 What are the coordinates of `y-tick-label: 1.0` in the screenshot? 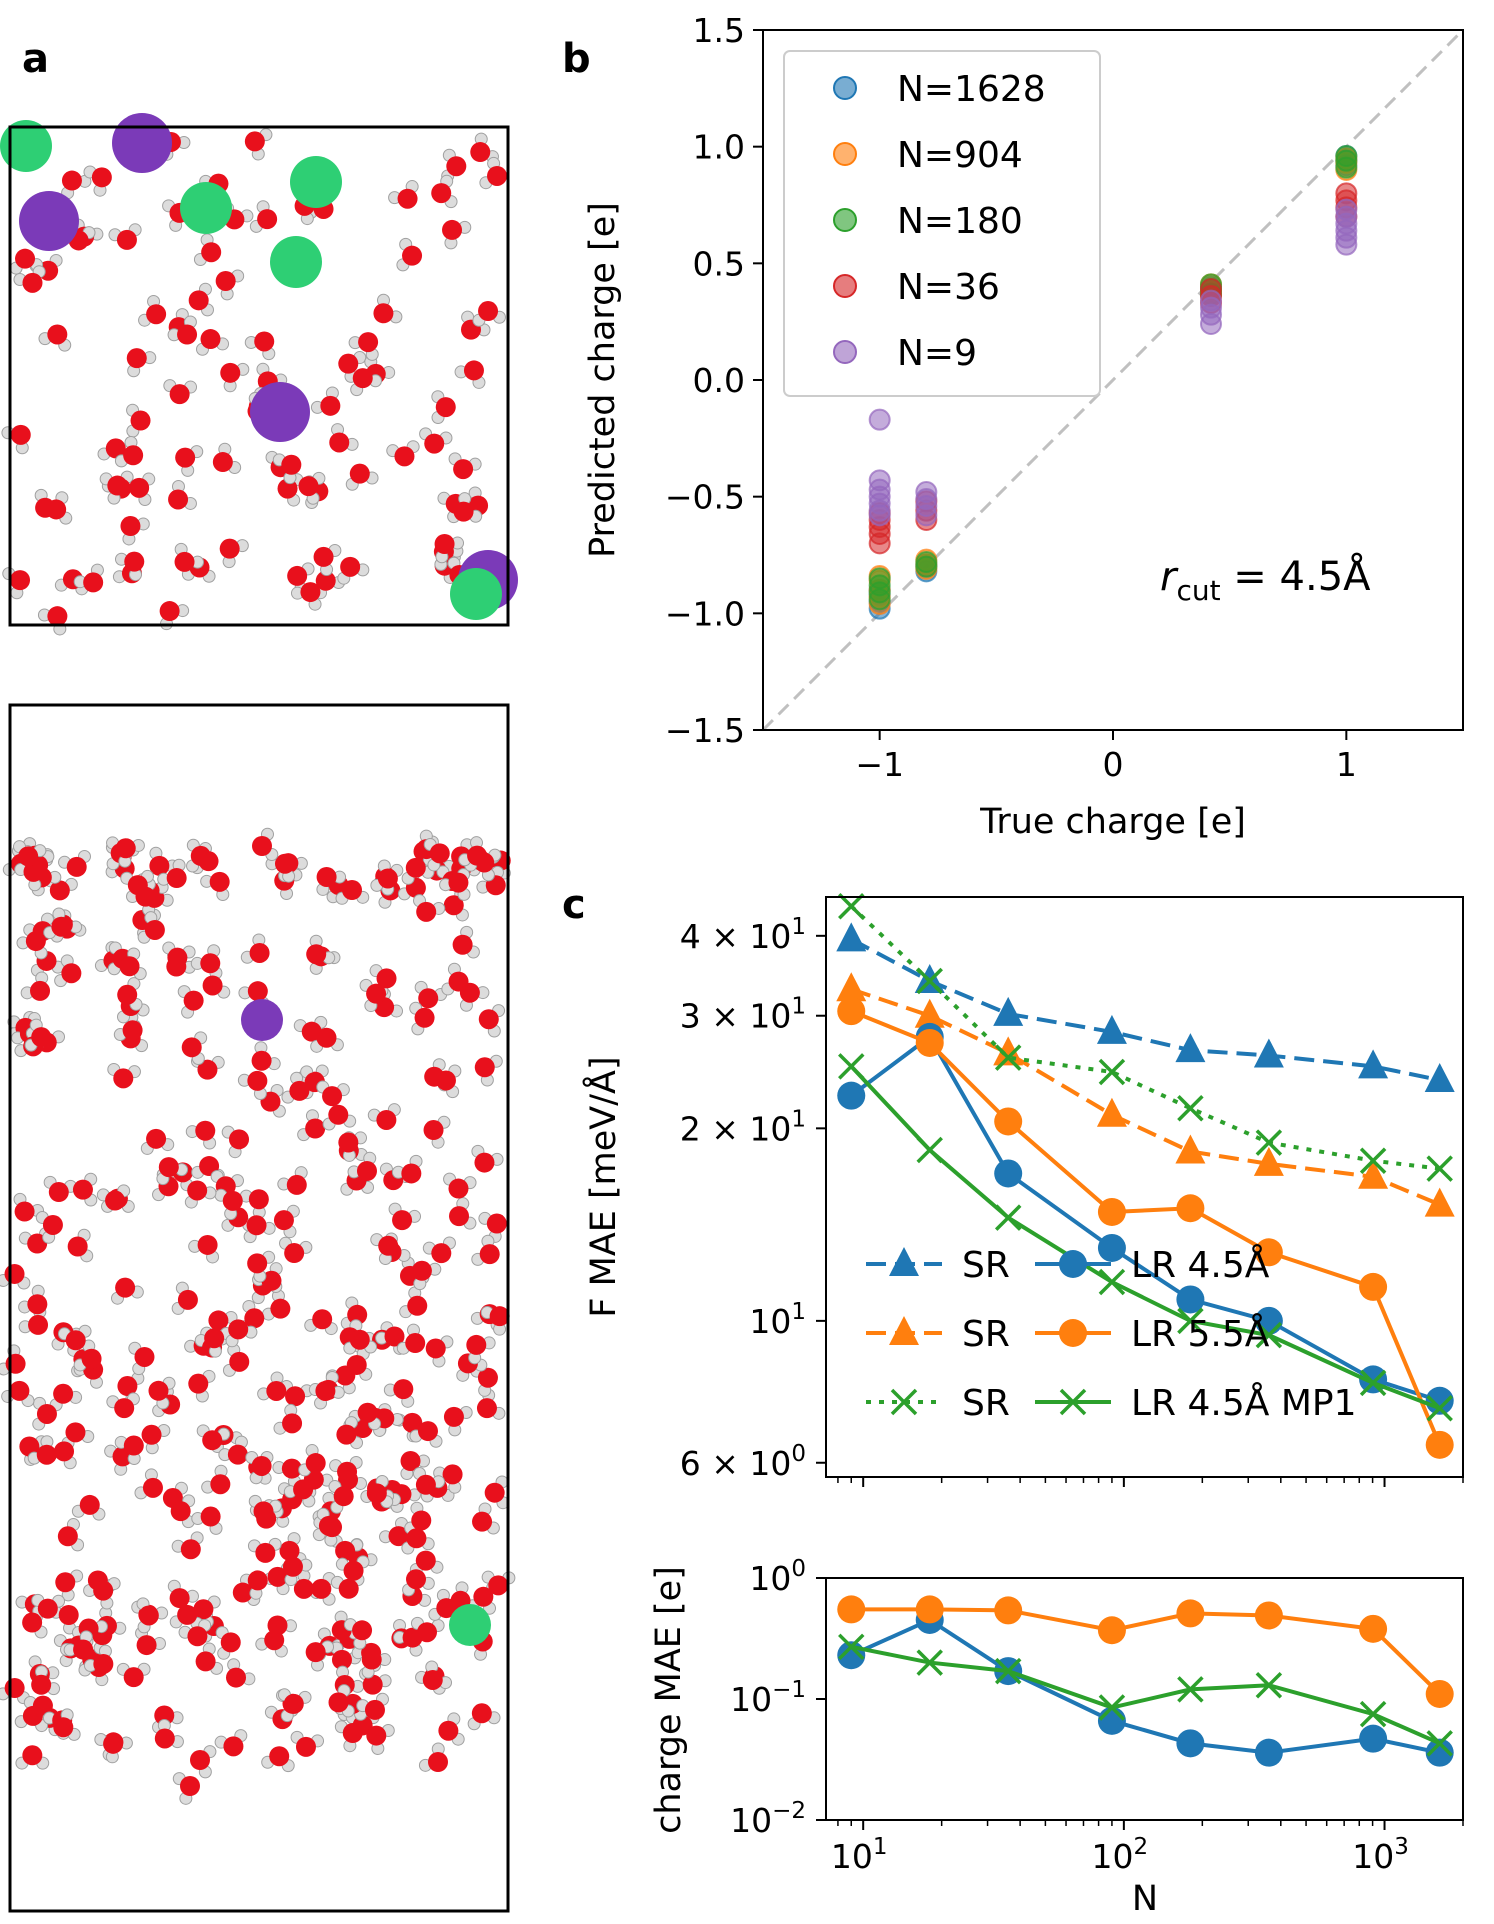 It's located at (719, 147).